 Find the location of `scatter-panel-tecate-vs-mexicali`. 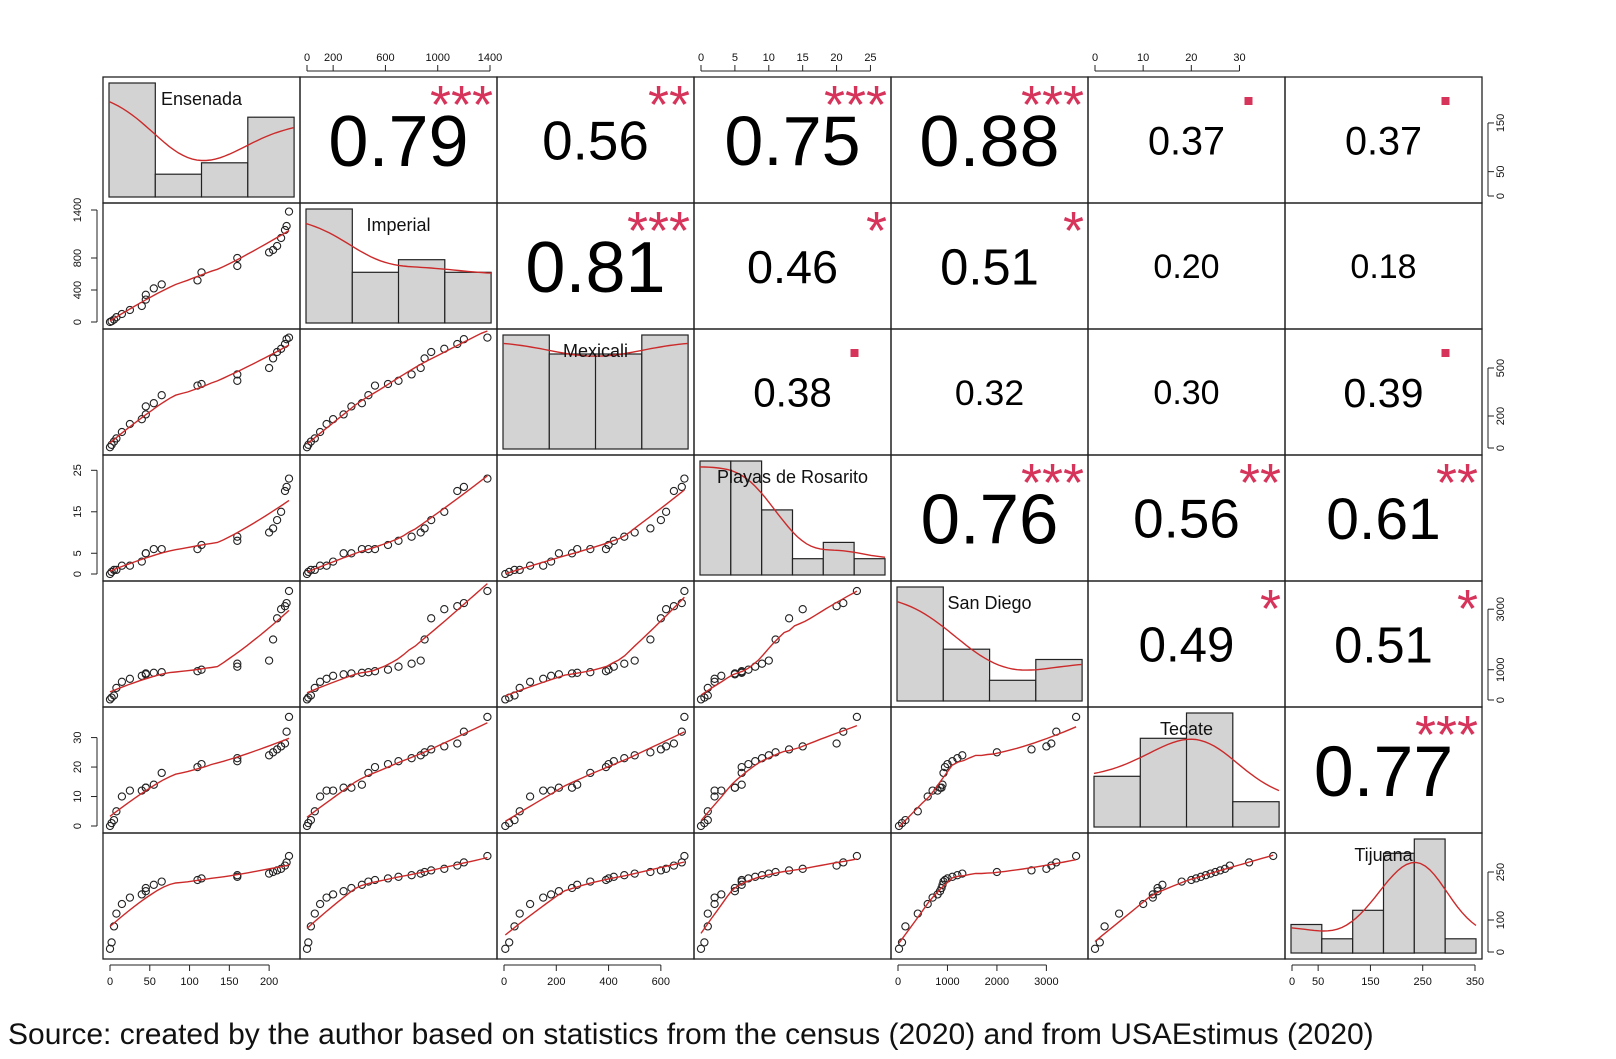

scatter-panel-tecate-vs-mexicali is located at coordinates (595, 771).